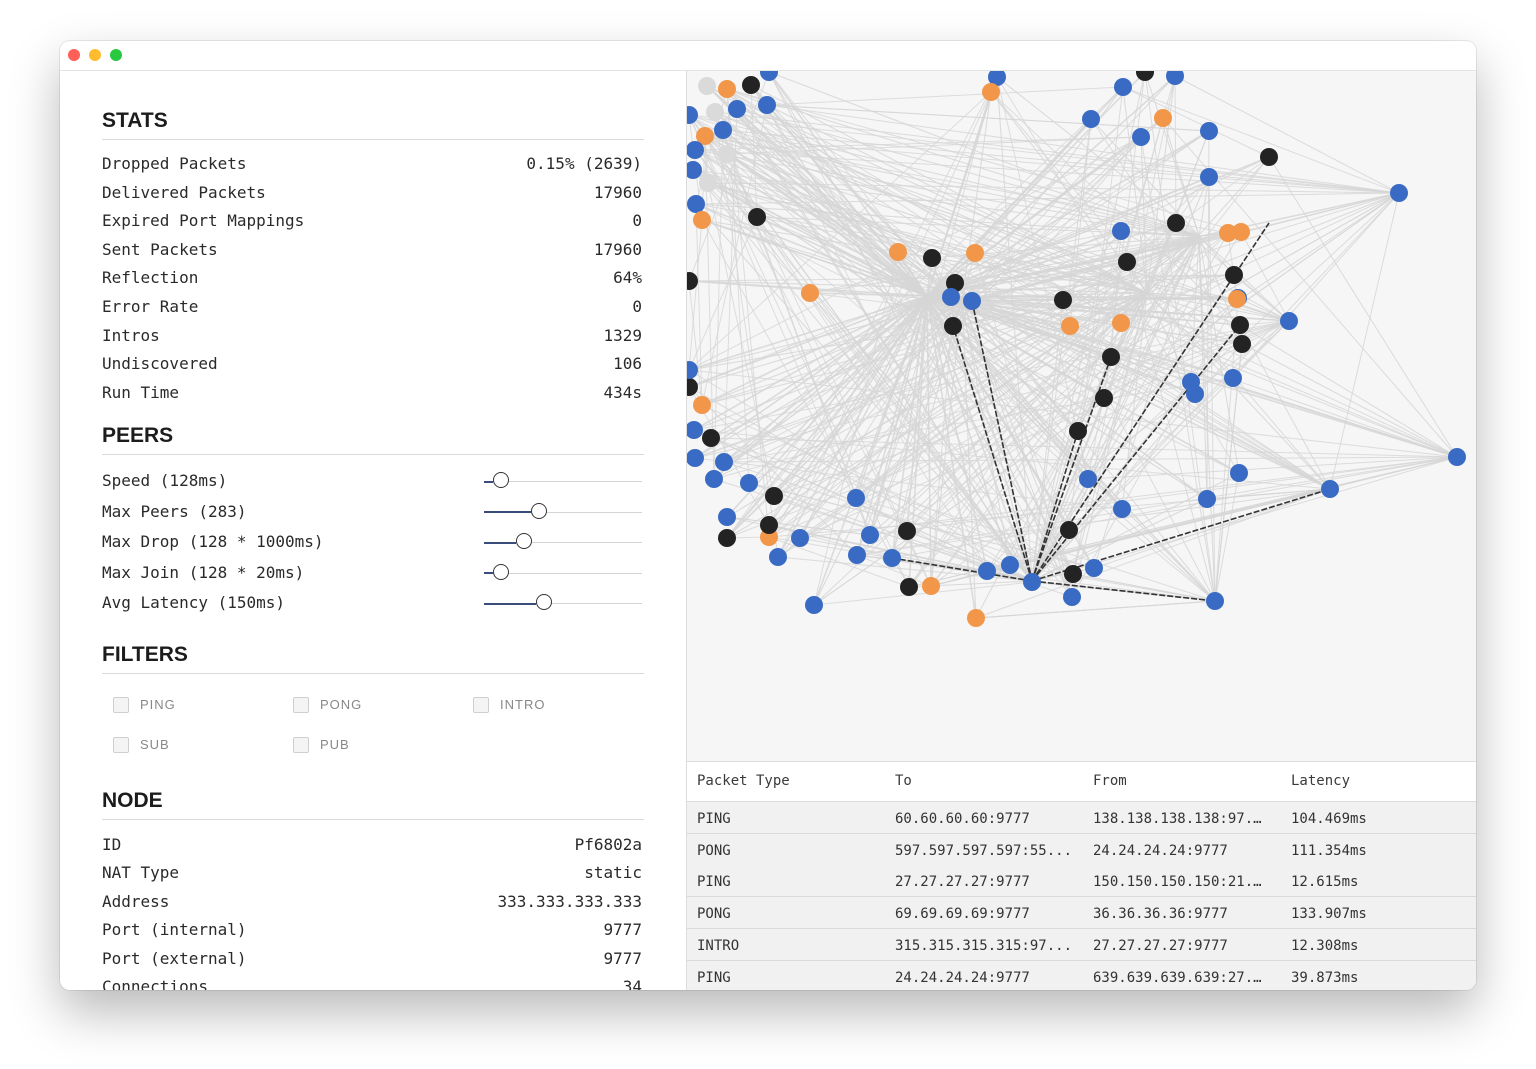 This screenshot has height=1069, width=1536. Describe the element at coordinates (368, 705) in the screenshot. I see `filter-pong: PONG` at that location.